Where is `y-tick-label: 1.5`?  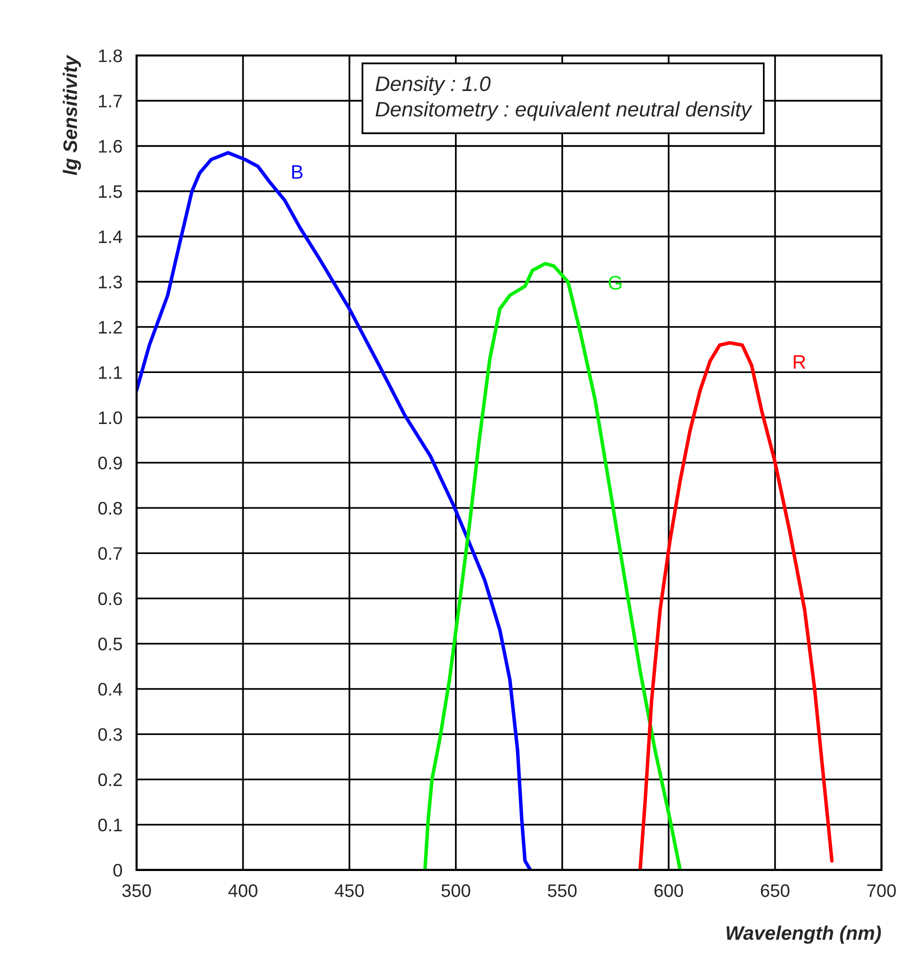 y-tick-label: 1.5 is located at coordinates (110, 191).